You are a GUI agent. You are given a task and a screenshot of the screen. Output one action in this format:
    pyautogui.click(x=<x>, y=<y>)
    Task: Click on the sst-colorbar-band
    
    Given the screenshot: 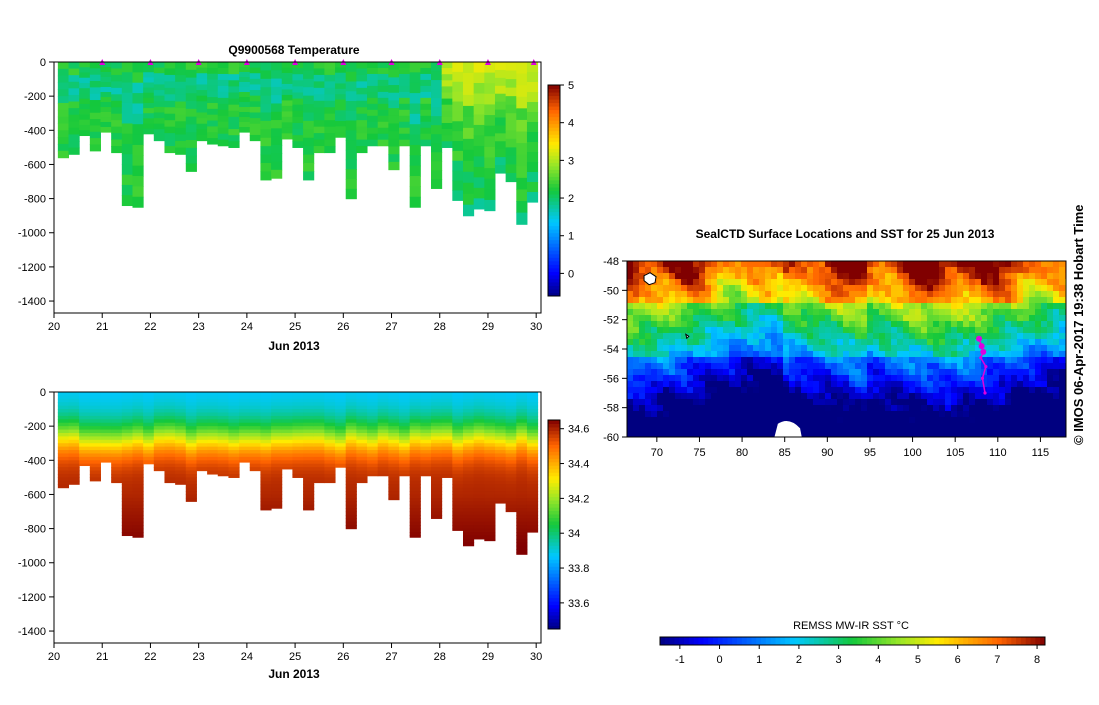 What is the action you would take?
    pyautogui.click(x=663, y=641)
    